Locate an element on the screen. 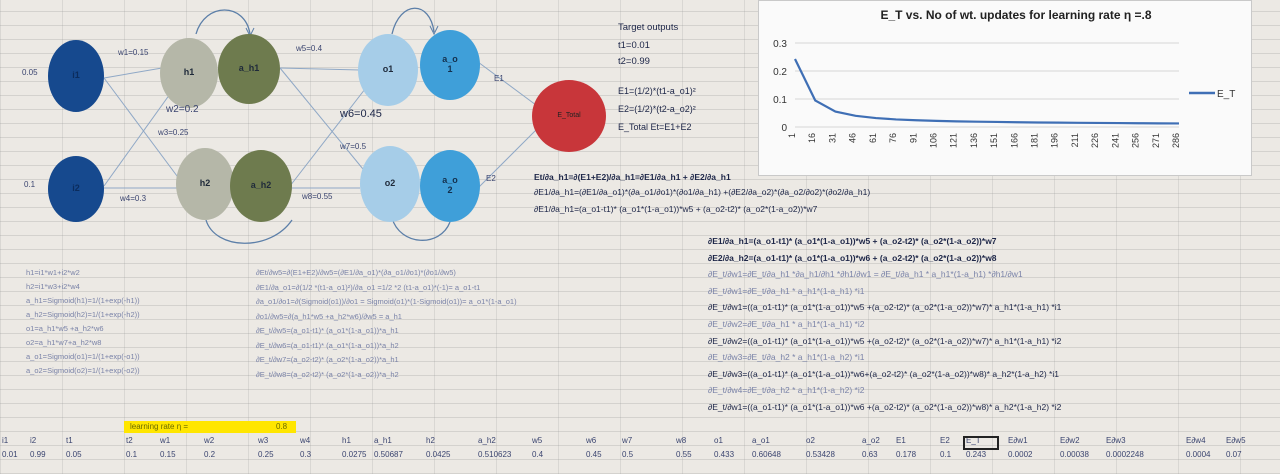 This screenshot has height=474, width=1280. table-cell-1: 0.99 is located at coordinates (38, 454).